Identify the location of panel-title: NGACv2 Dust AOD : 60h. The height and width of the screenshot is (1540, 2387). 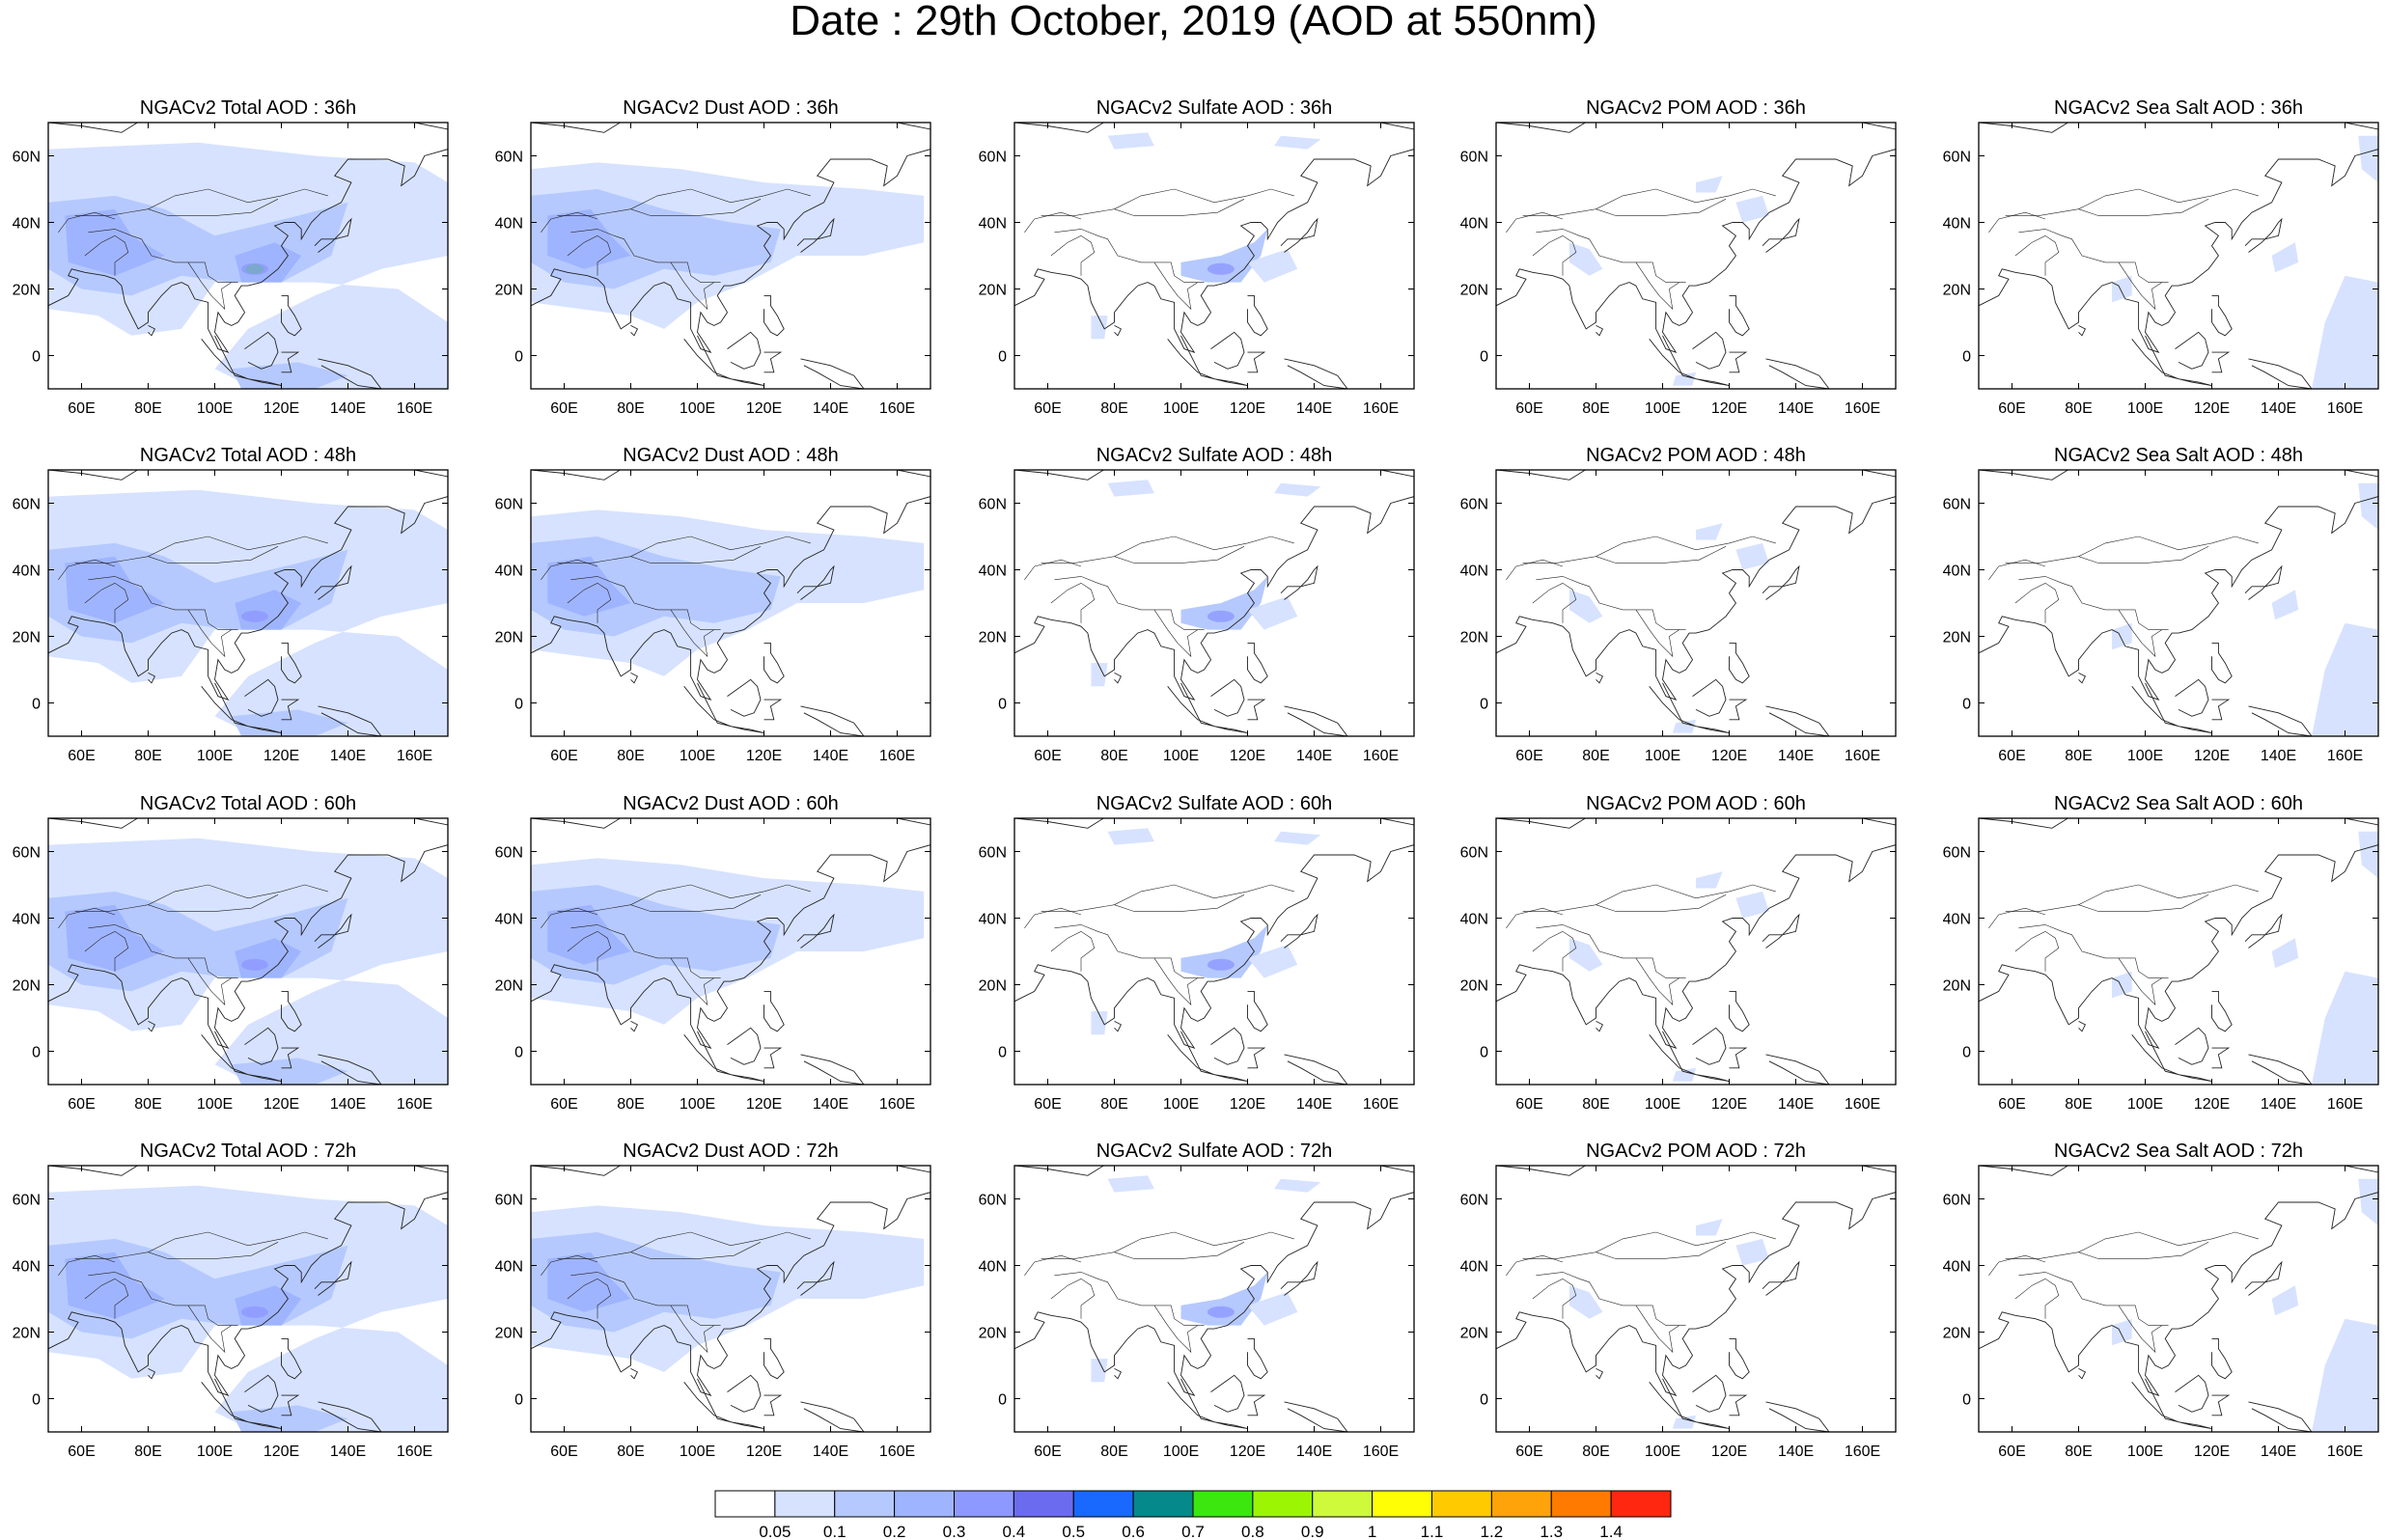
(730, 803).